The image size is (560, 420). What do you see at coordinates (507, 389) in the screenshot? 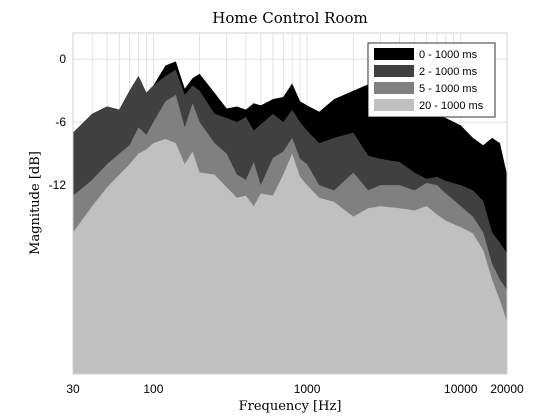
I see `x-tick-label: 20000` at bounding box center [507, 389].